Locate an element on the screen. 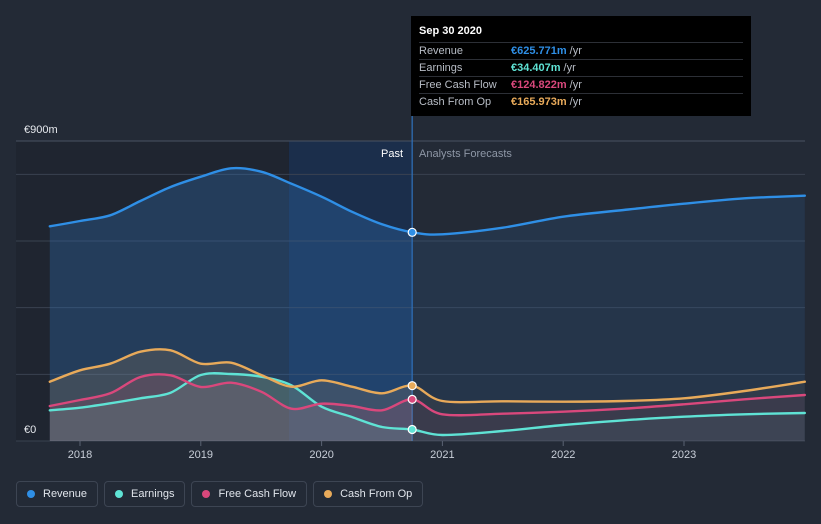 Image resolution: width=821 pixels, height=524 pixels. tooltip-label: Revenue is located at coordinates (441, 51).